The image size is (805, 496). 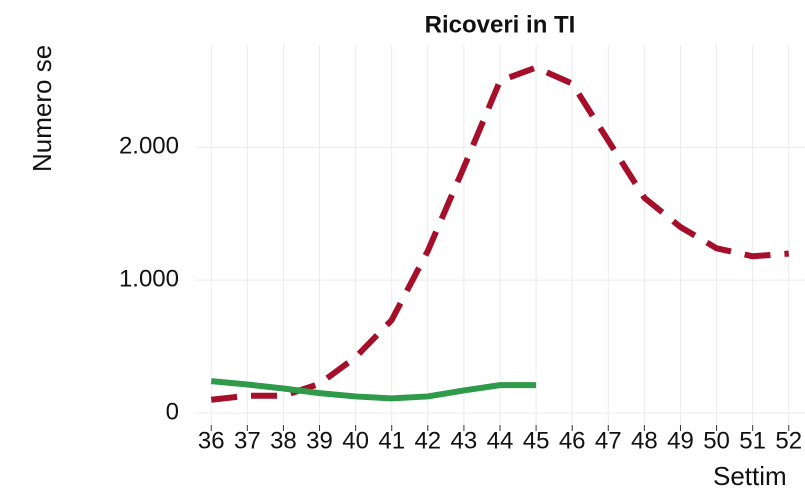 I want to click on y-tick-label: 2.000, so click(x=149, y=146).